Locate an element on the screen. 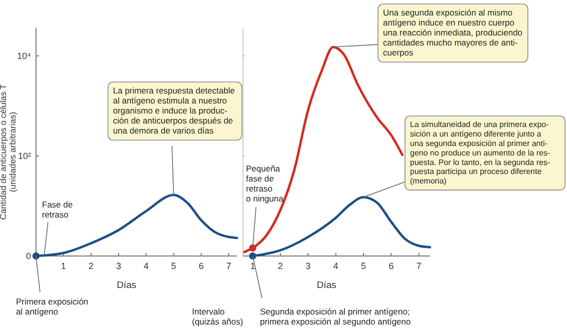 The width and height of the screenshot is (567, 334). text: Intervalo (quizás años) is located at coordinates (218, 316).